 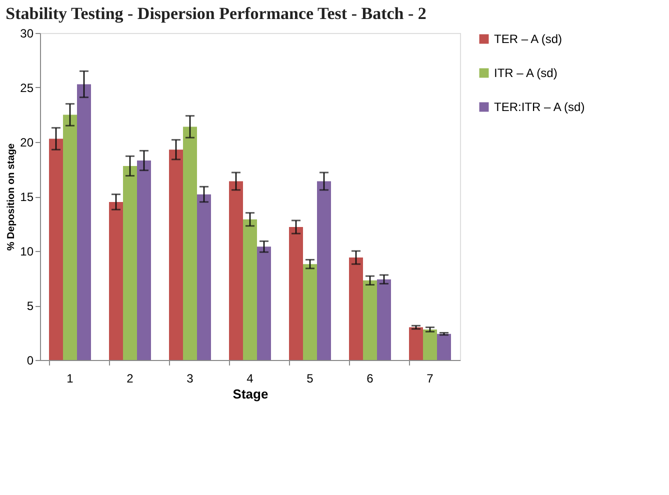 I want to click on x-tick-label: 3, so click(x=190, y=379).